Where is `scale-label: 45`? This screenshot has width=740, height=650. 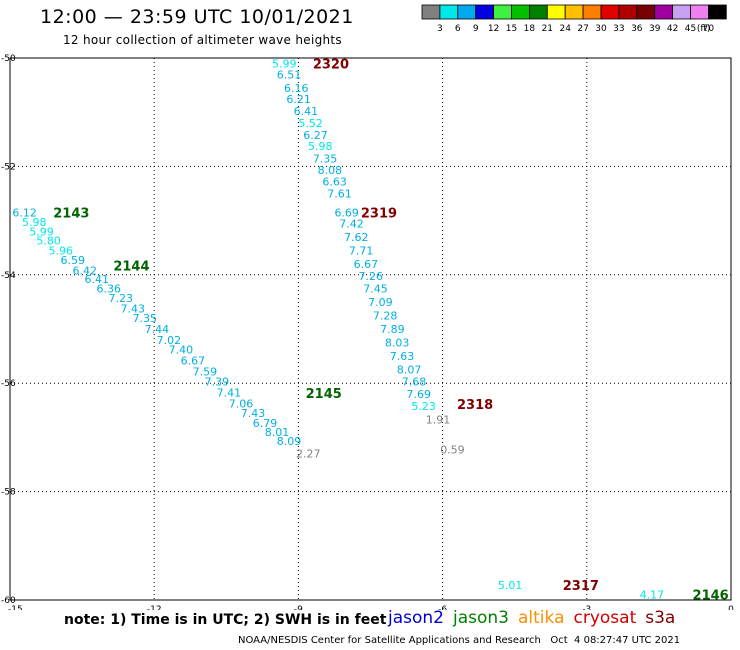
scale-label: 45 is located at coordinates (690, 29).